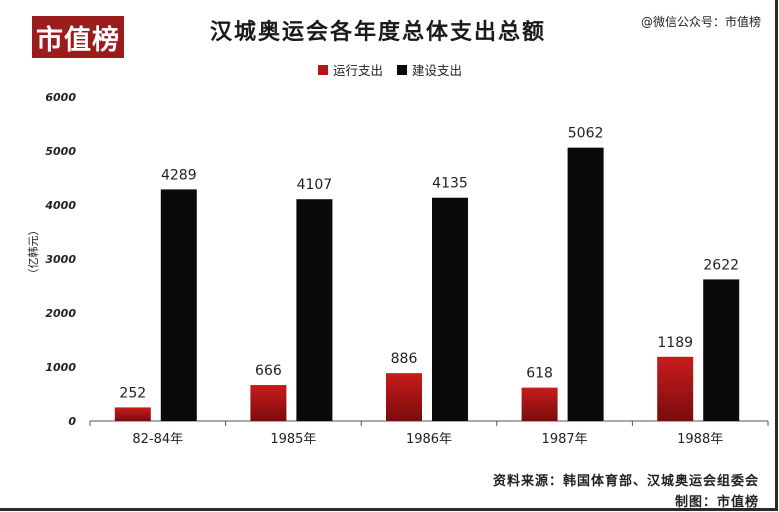  I want to click on data-label: 2622, so click(721, 265).